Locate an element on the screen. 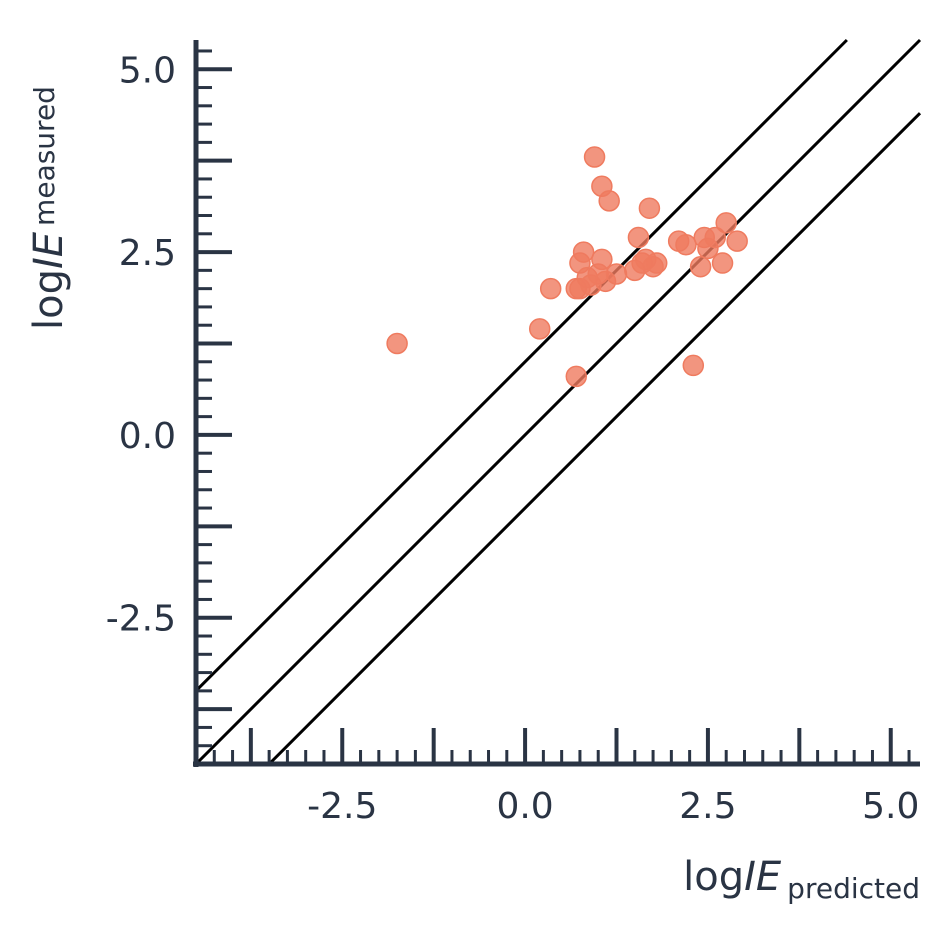 Image resolution: width=944 pixels, height=944 pixels. x-tick-label: 5.0 is located at coordinates (890, 806).